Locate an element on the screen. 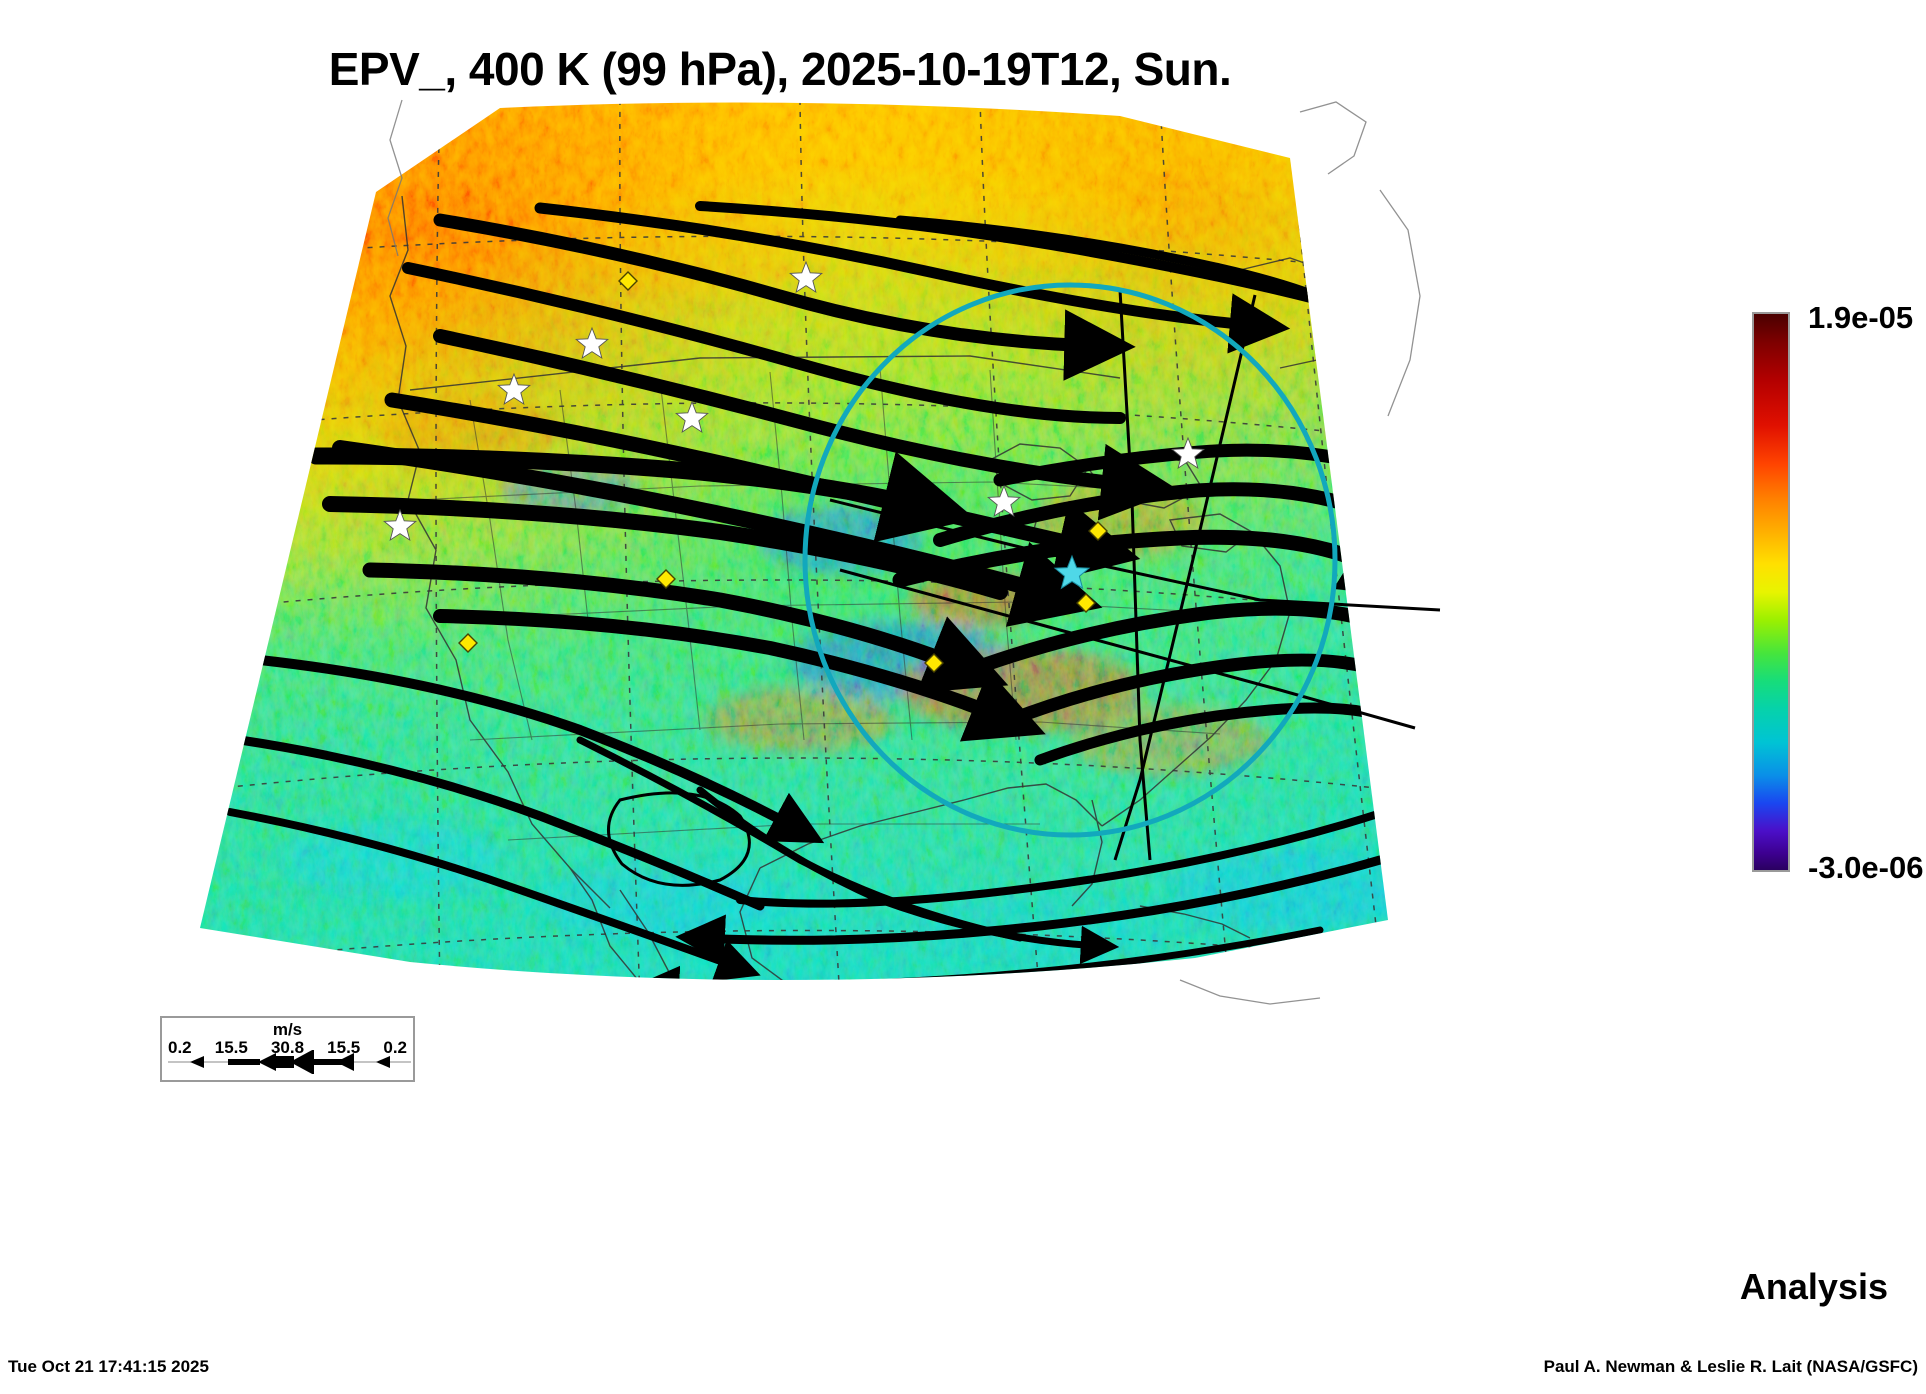  wind-tick-1: 15.5 is located at coordinates (231, 1047).